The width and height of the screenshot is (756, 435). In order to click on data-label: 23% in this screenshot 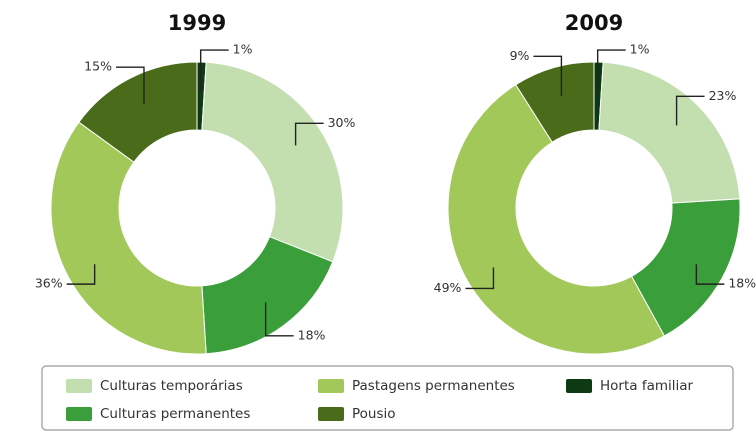, I will do `click(723, 95)`.